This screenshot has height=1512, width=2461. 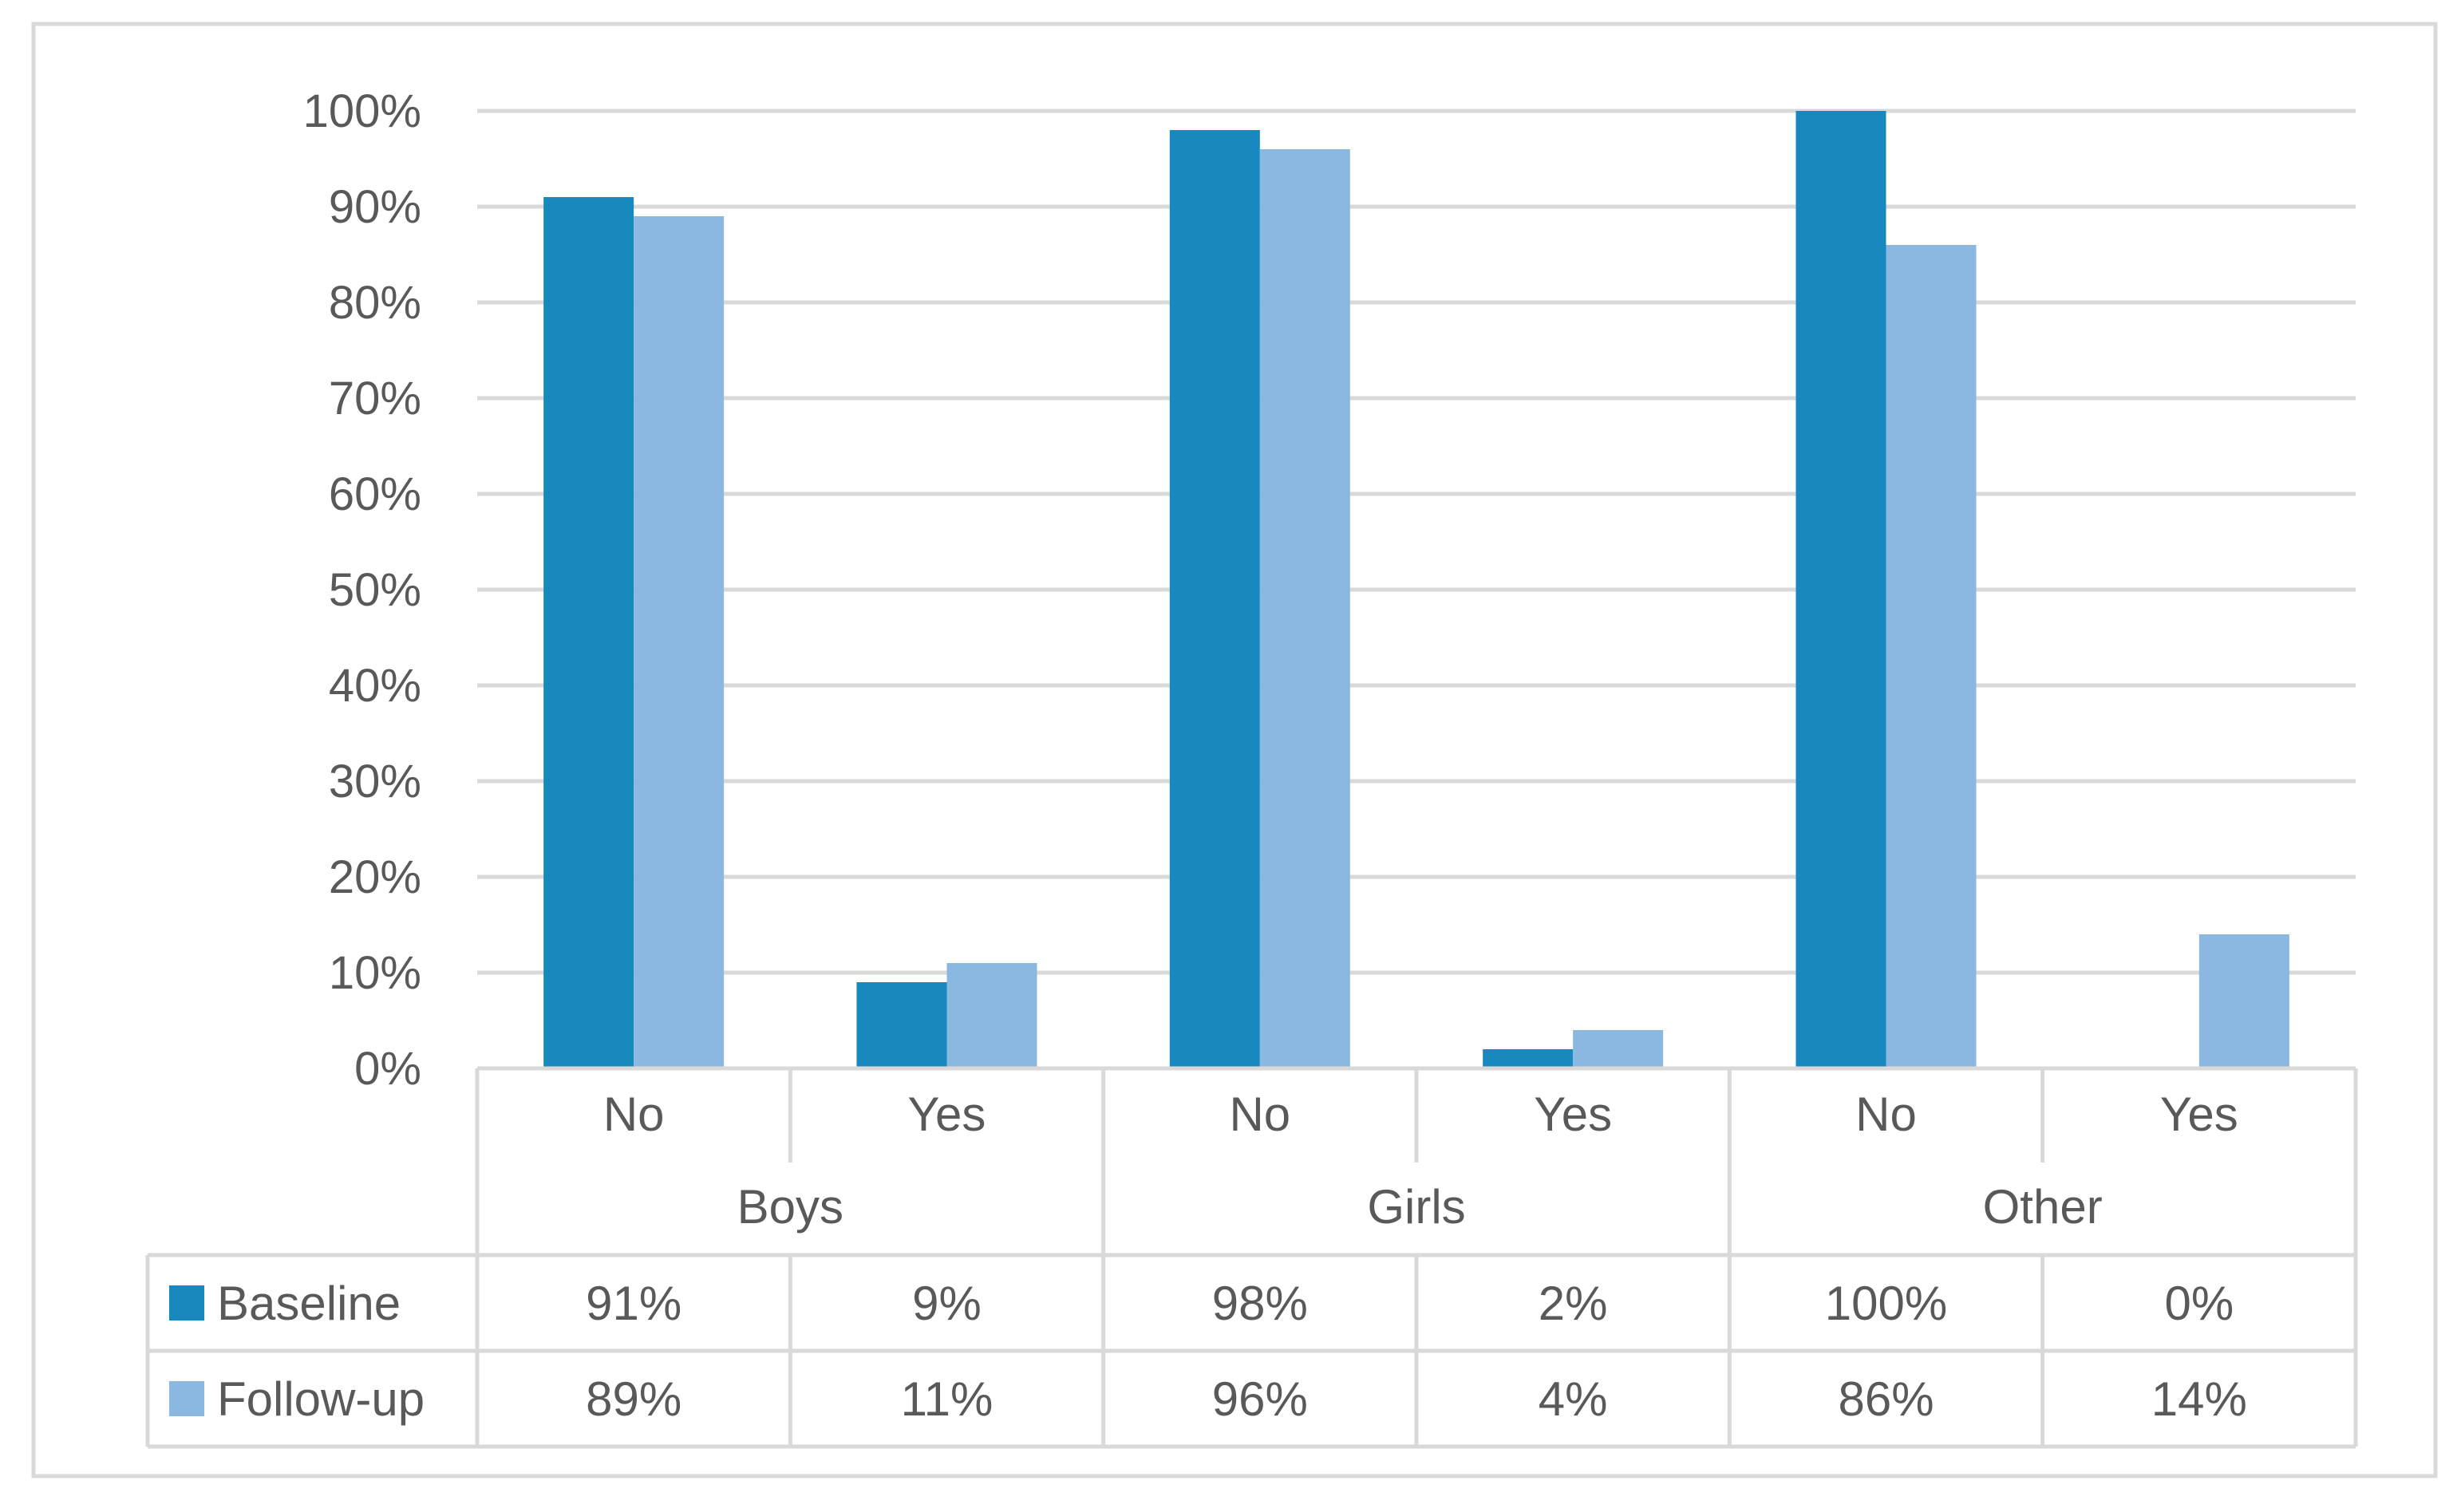 What do you see at coordinates (375, 494) in the screenshot?
I see `y-tick-label: 60%` at bounding box center [375, 494].